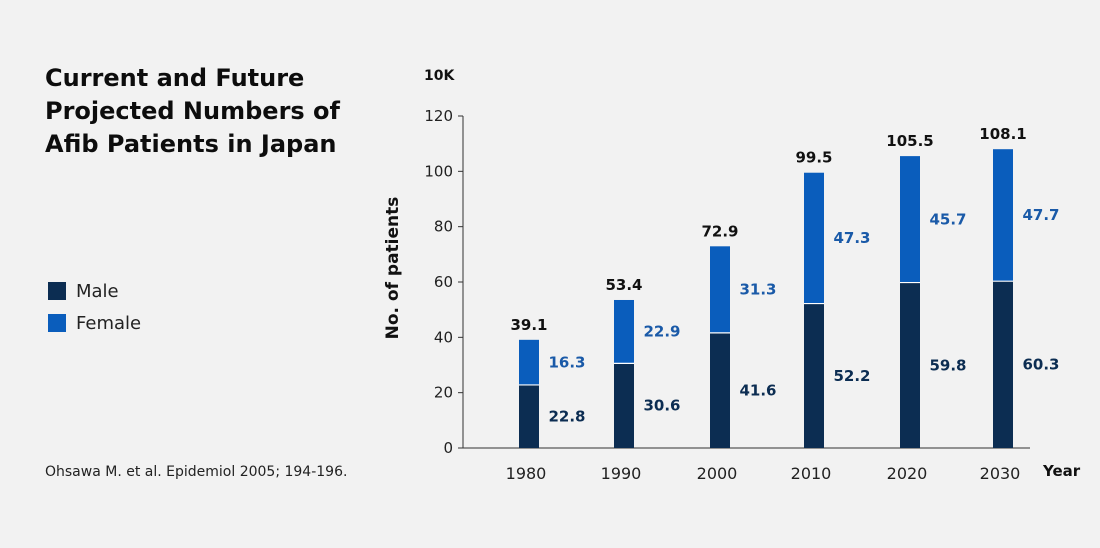  Describe the element at coordinates (192, 111) in the screenshot. I see `title-line: Projected Numbers of` at that location.